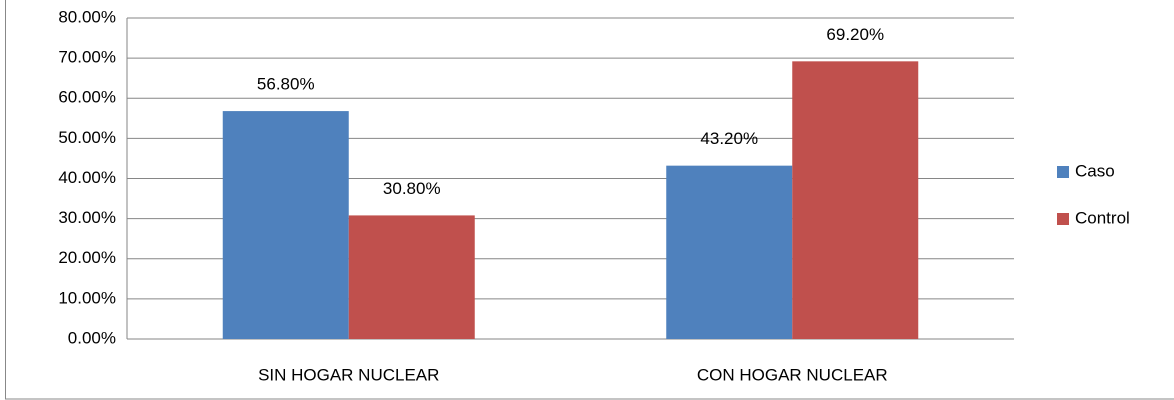  What do you see at coordinates (87, 177) in the screenshot?
I see `y-tick-label: 40.00%` at bounding box center [87, 177].